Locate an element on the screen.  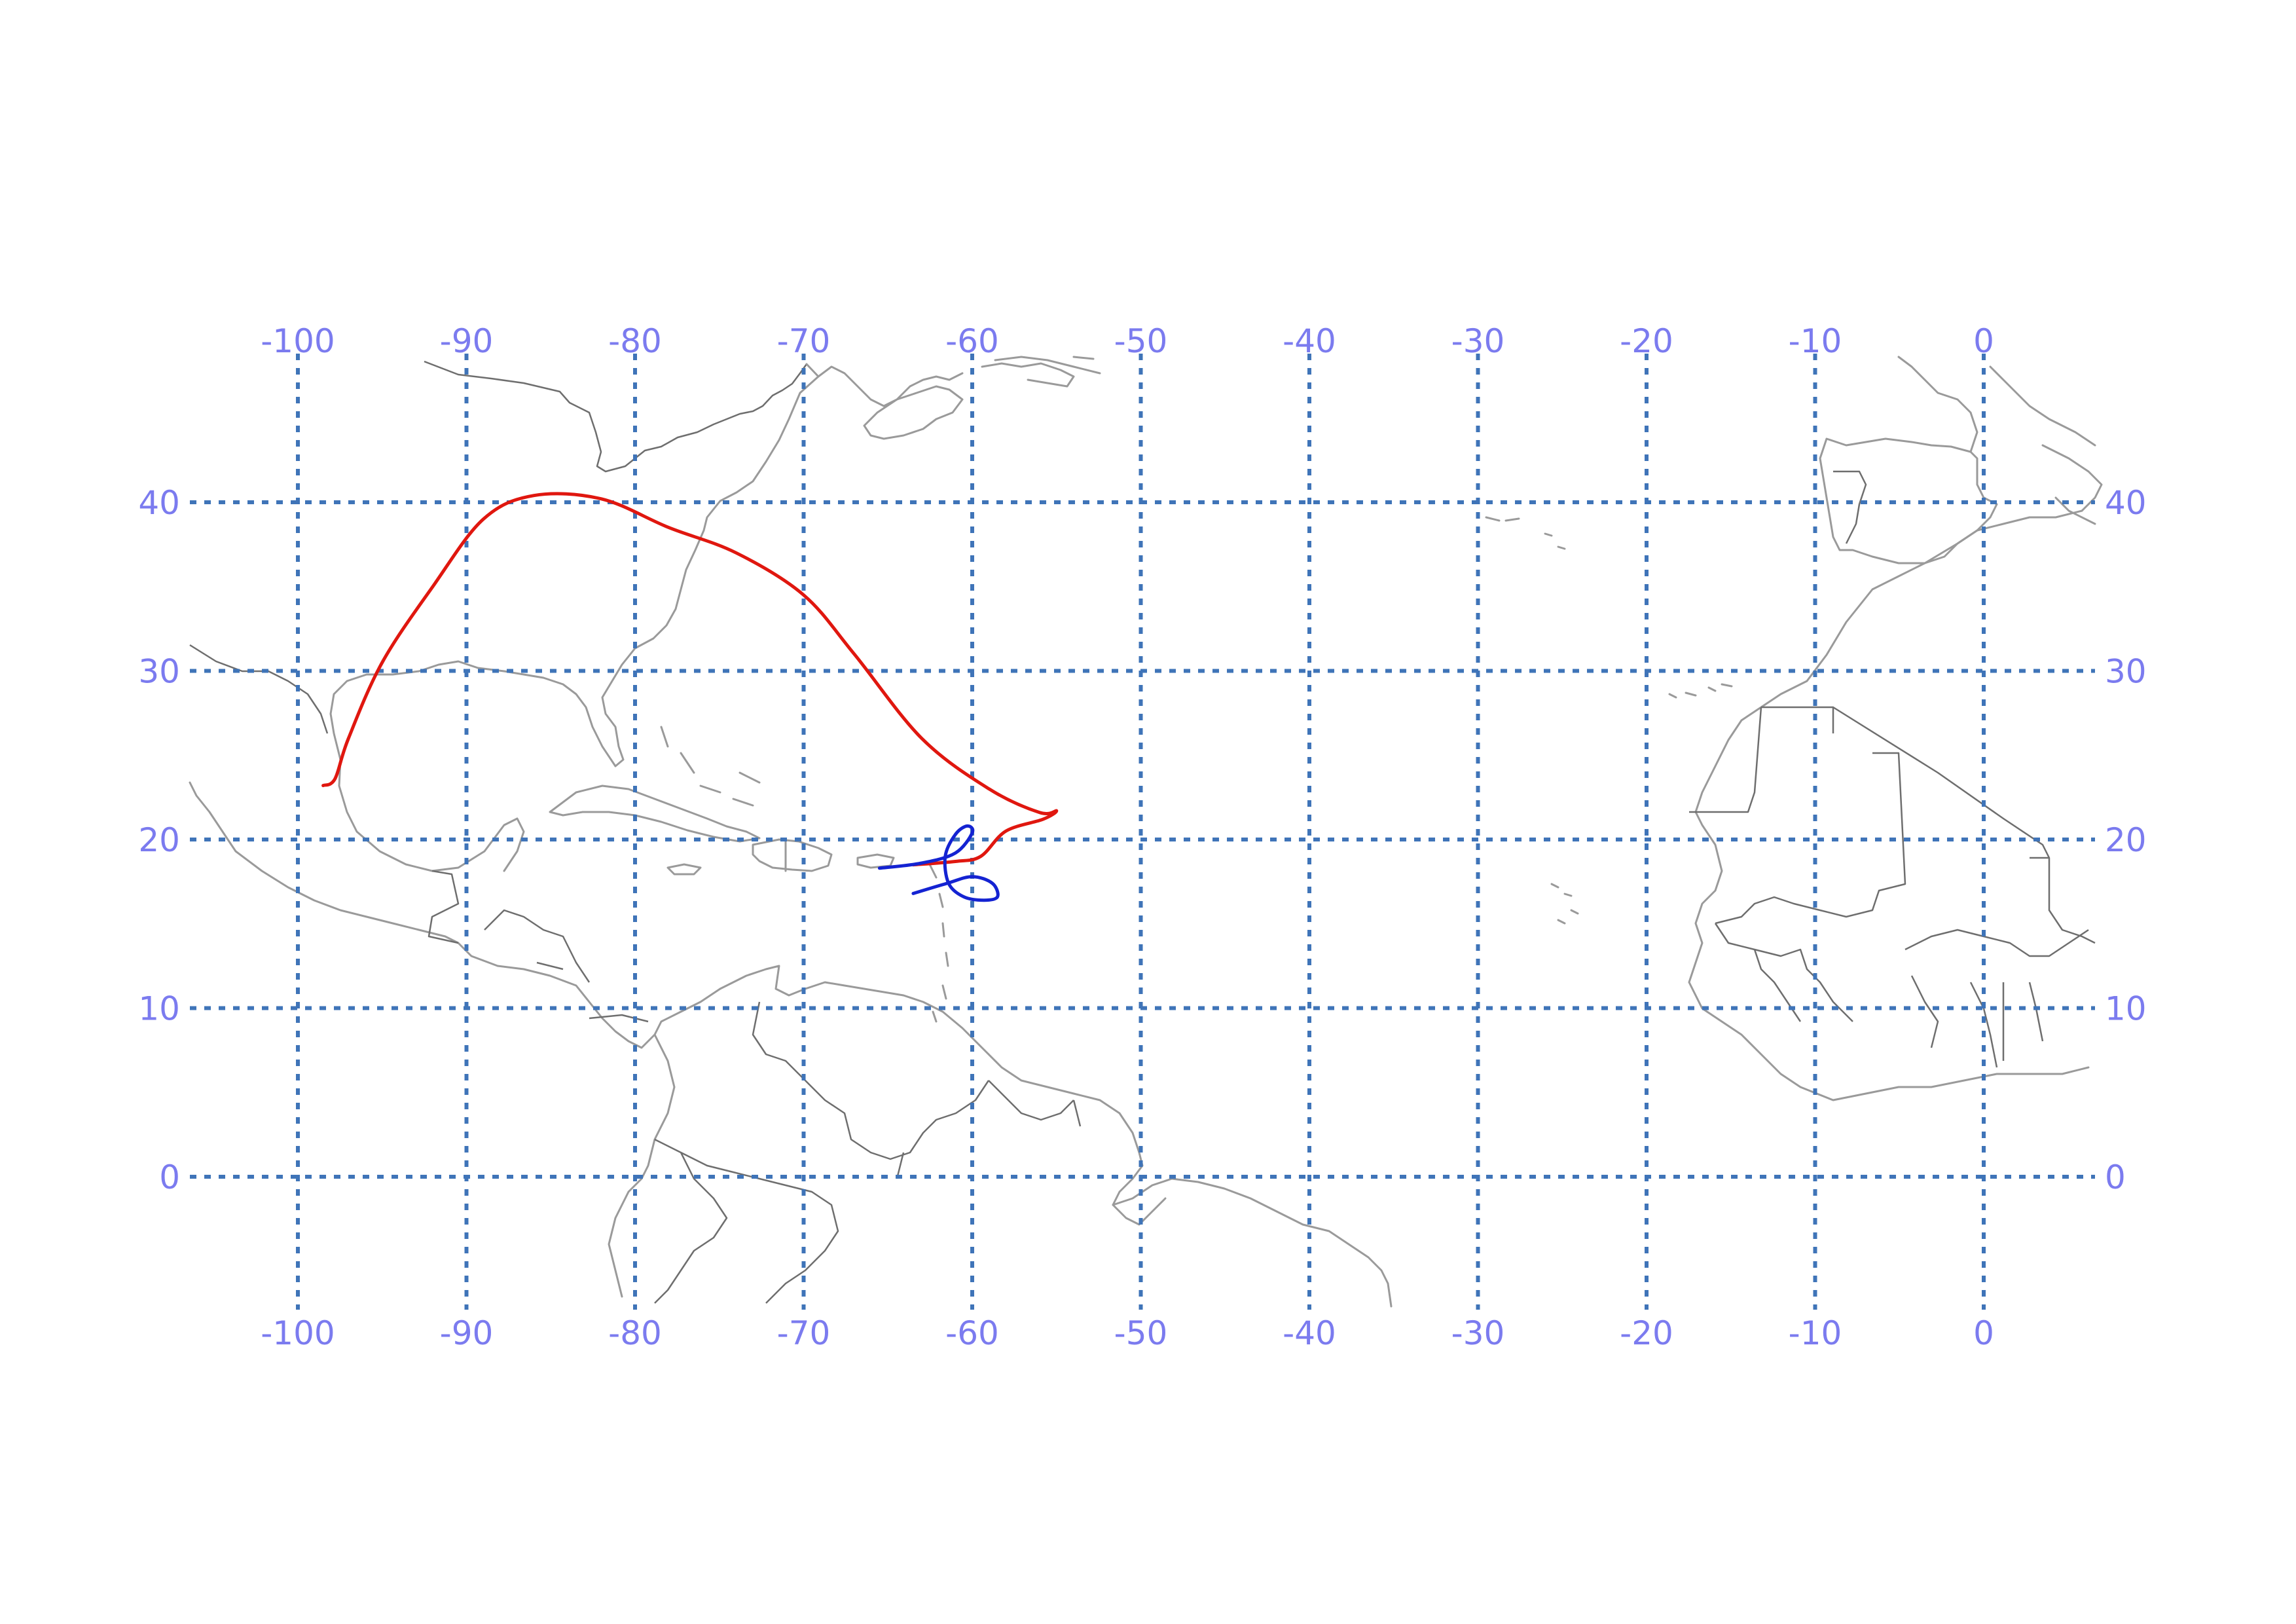
coastline-jamaica is located at coordinates (684, 869).